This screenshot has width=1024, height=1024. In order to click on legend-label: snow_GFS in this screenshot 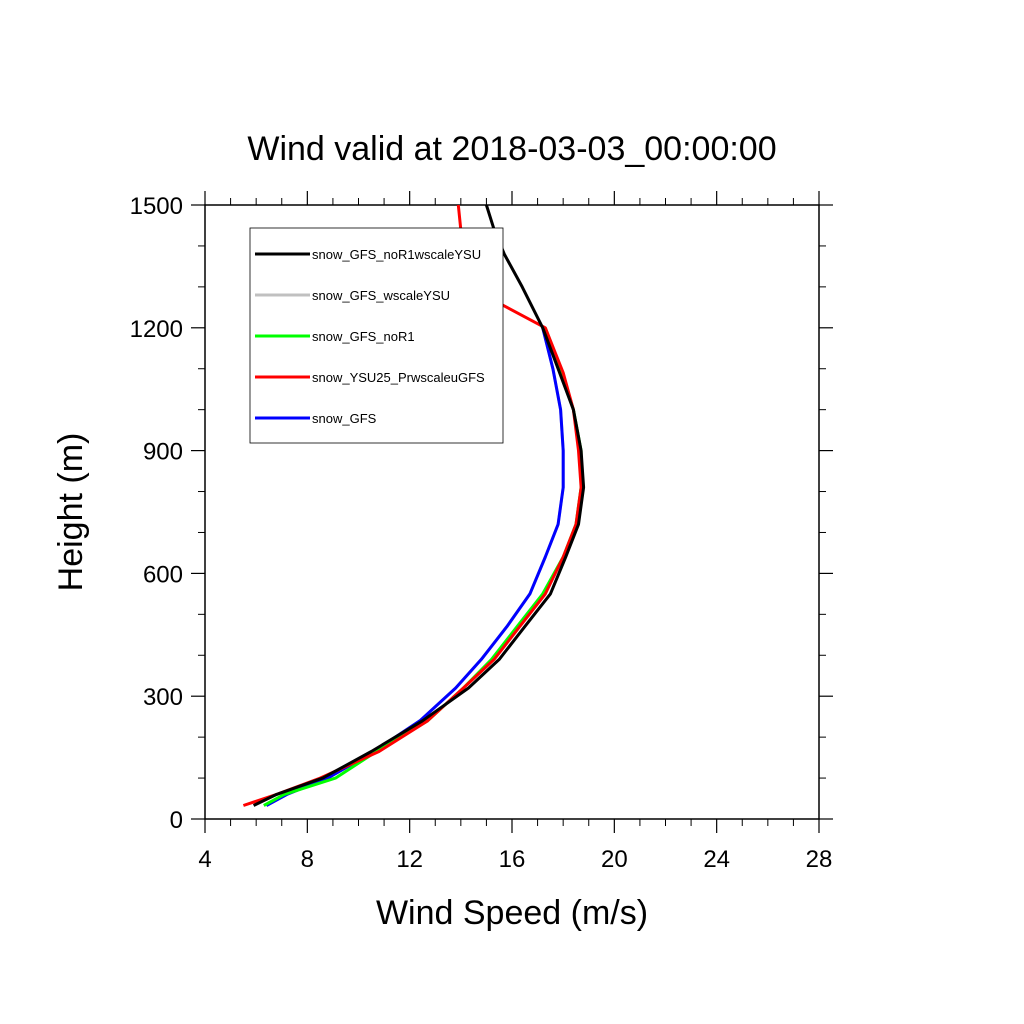, I will do `click(344, 418)`.